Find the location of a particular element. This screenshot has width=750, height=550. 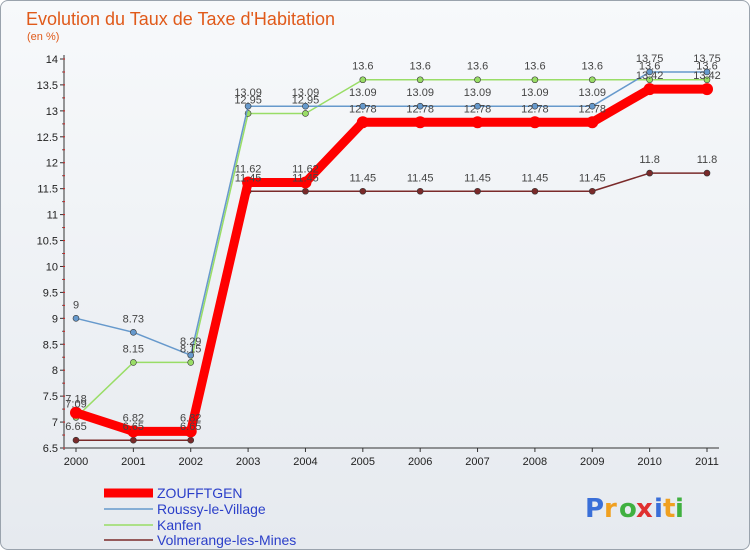

data-label: 9 is located at coordinates (76, 305).